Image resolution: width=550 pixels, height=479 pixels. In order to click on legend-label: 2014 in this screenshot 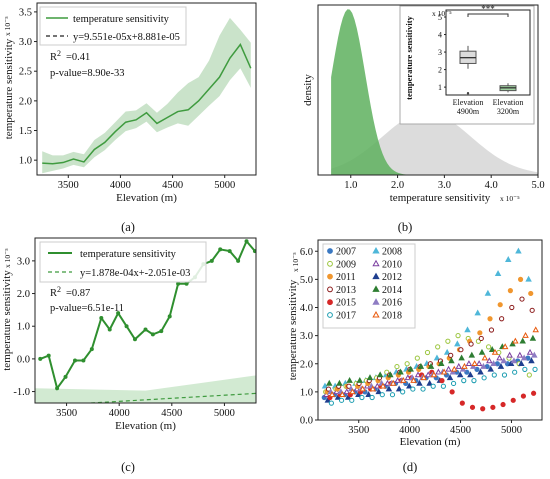, I will do `click(392, 290)`.